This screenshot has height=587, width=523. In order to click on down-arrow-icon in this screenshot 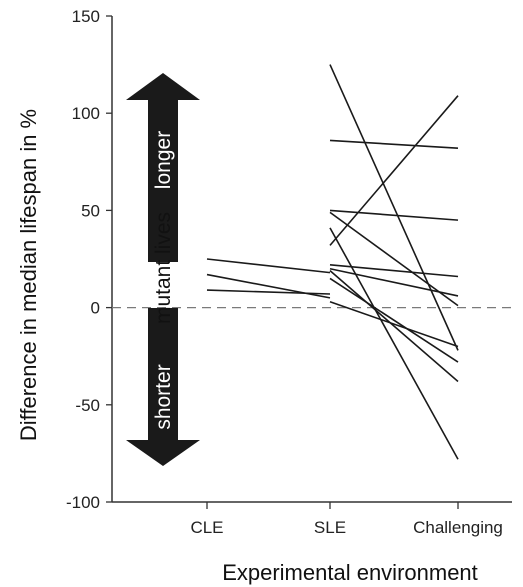, I will do `click(163, 387)`.